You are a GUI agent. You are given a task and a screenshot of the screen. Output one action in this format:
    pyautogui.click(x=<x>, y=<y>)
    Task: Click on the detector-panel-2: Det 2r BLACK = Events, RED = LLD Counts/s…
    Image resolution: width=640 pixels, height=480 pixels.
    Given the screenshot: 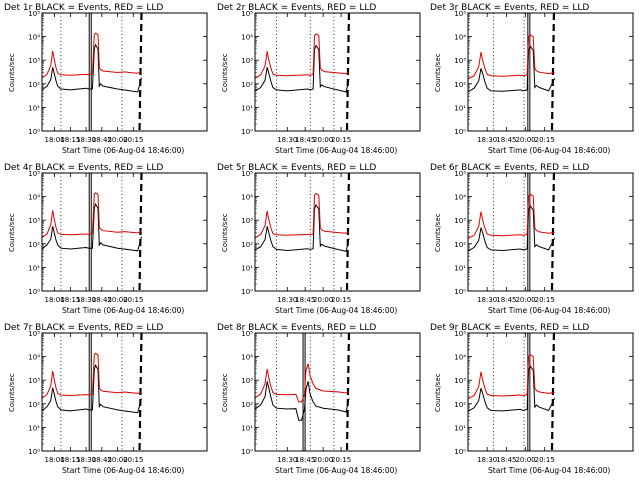 What is the action you would take?
    pyautogui.click(x=319, y=79)
    